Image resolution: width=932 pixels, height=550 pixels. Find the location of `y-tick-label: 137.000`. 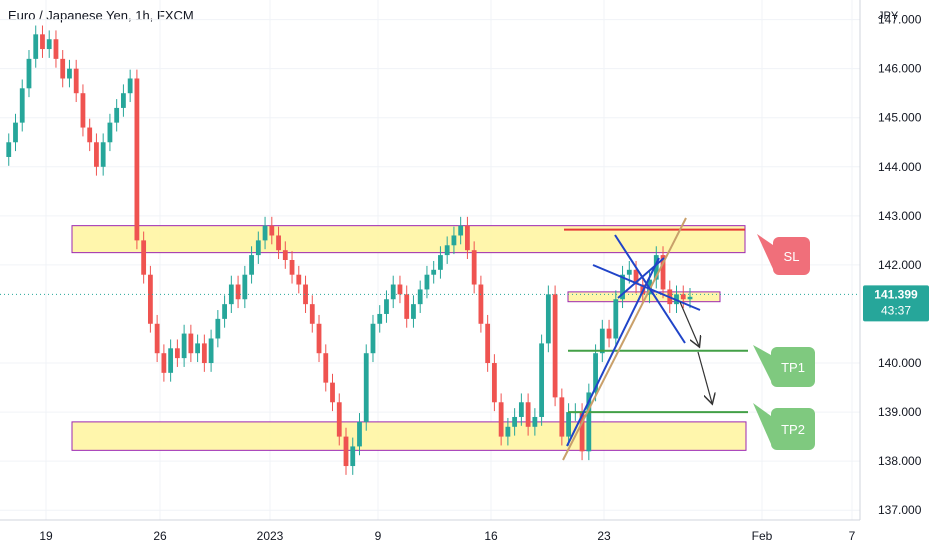

y-tick-label: 137.000 is located at coordinates (900, 510).